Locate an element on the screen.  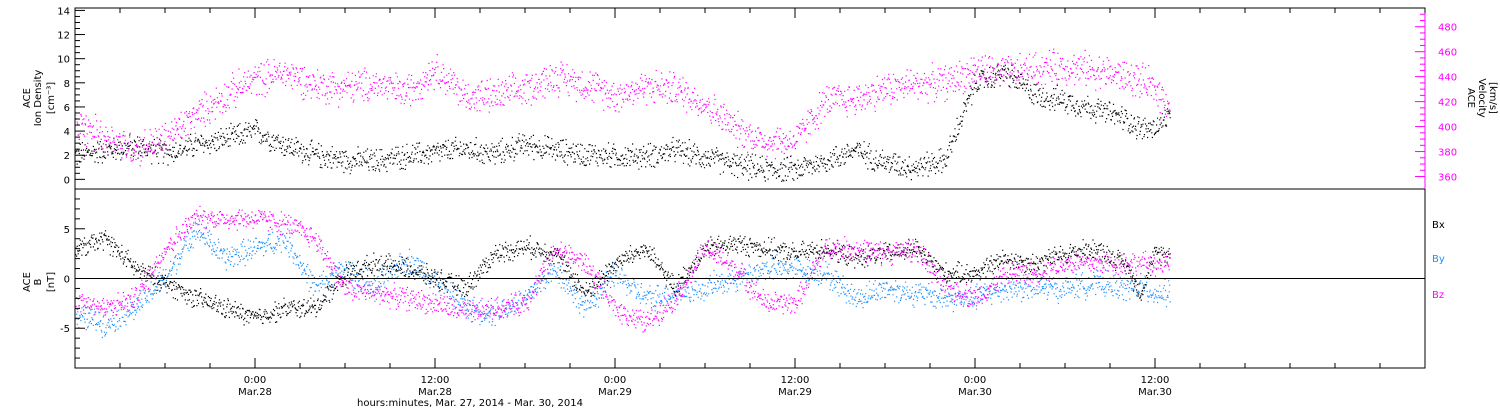
density-ytick-label: 2 is located at coordinates (67, 156).